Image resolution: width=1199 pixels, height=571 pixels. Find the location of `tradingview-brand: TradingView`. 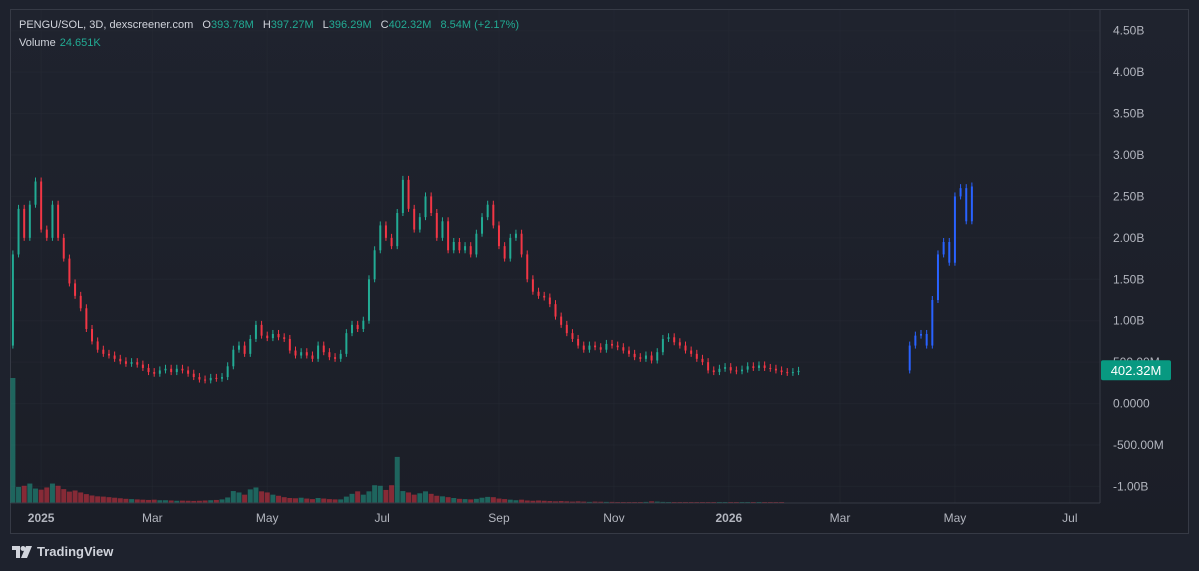

tradingview-brand: TradingView is located at coordinates (62, 551).